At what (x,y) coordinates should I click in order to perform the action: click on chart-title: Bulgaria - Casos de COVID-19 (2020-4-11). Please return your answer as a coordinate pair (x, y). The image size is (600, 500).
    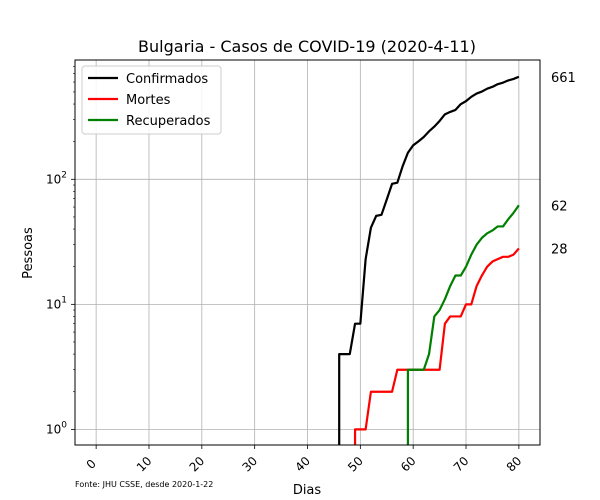
    Looking at the image, I should click on (307, 46).